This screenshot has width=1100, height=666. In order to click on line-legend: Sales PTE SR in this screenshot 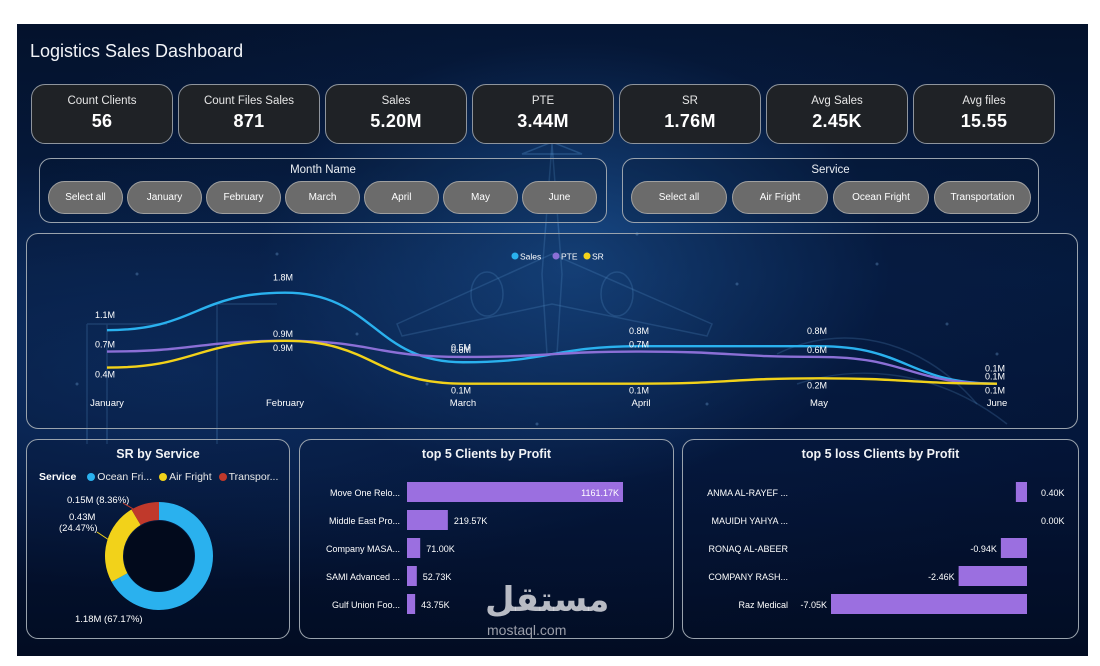, I will do `click(557, 257)`.